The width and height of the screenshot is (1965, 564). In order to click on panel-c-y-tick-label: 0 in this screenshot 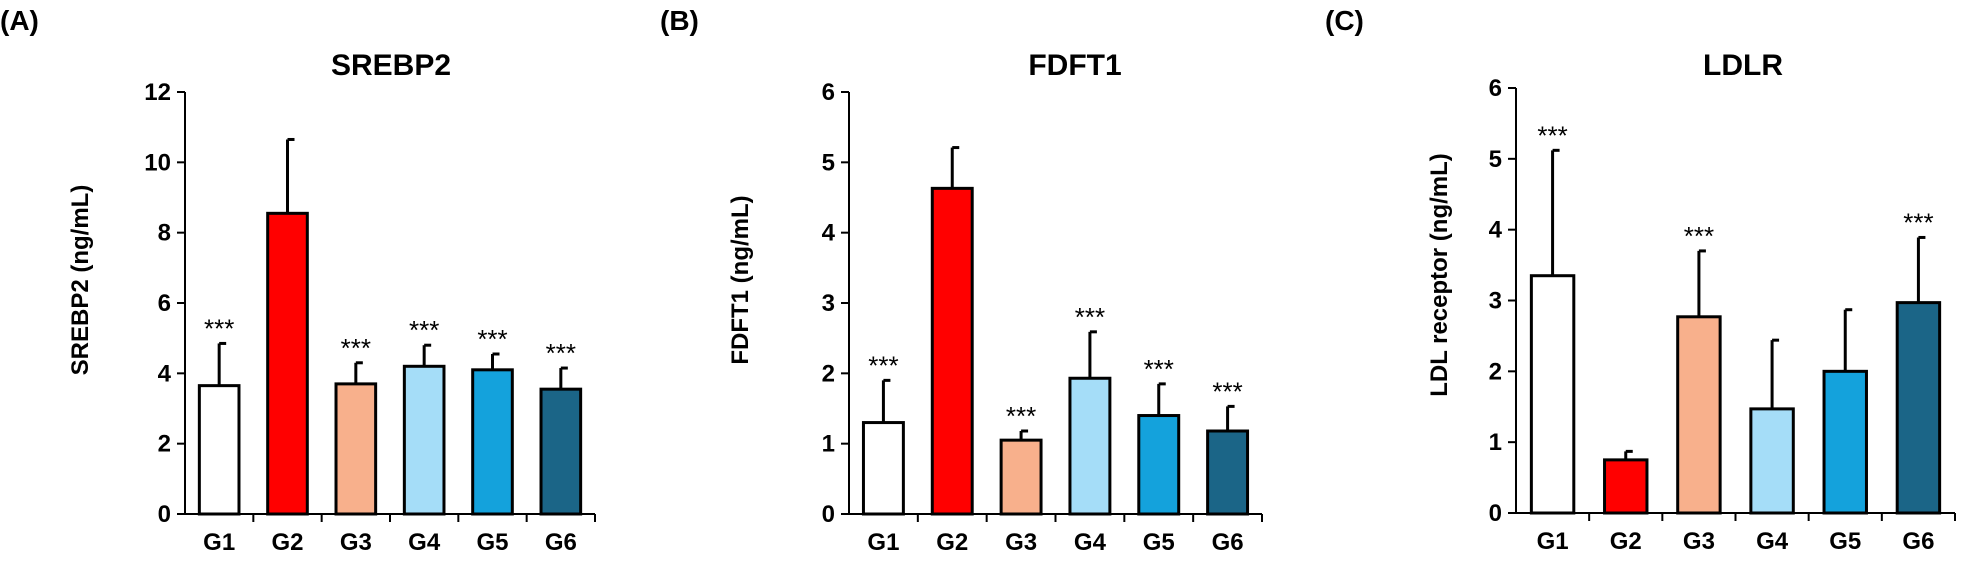, I will do `click(1495, 513)`.